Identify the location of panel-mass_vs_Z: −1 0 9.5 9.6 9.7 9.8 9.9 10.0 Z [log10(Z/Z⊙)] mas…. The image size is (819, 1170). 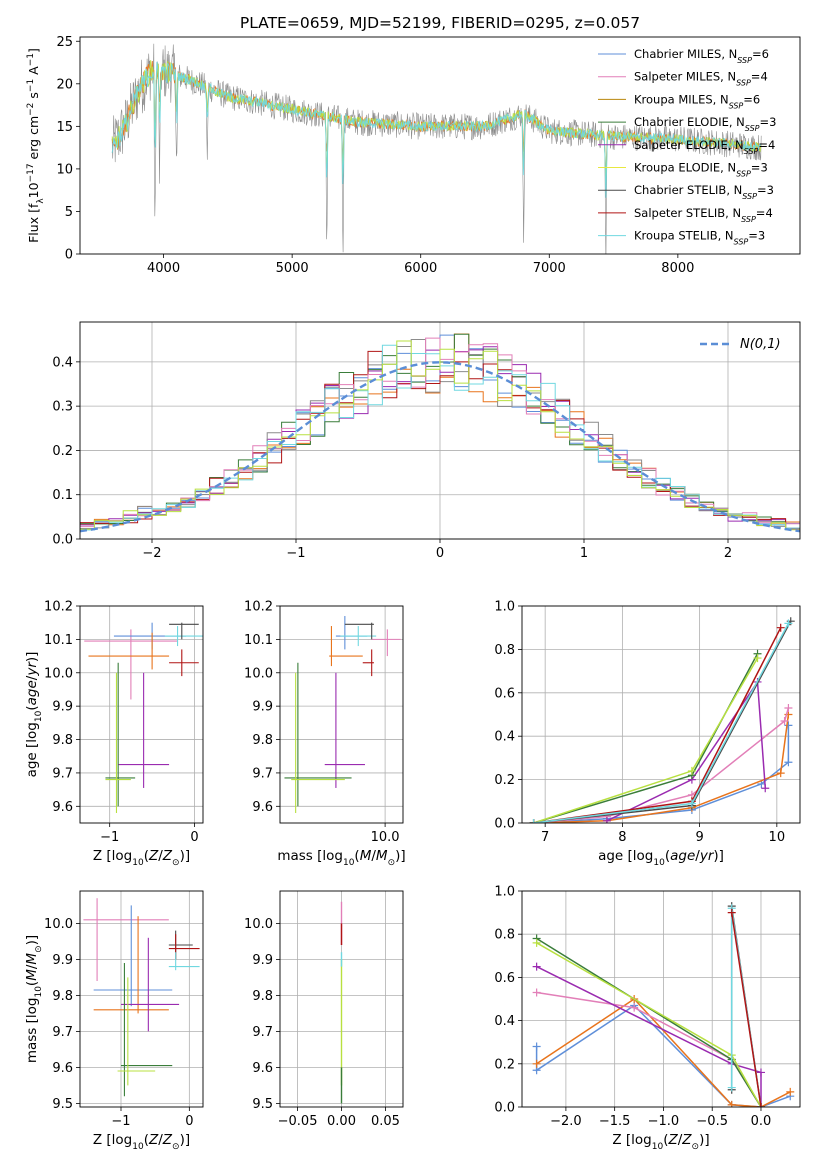
(114, 1021).